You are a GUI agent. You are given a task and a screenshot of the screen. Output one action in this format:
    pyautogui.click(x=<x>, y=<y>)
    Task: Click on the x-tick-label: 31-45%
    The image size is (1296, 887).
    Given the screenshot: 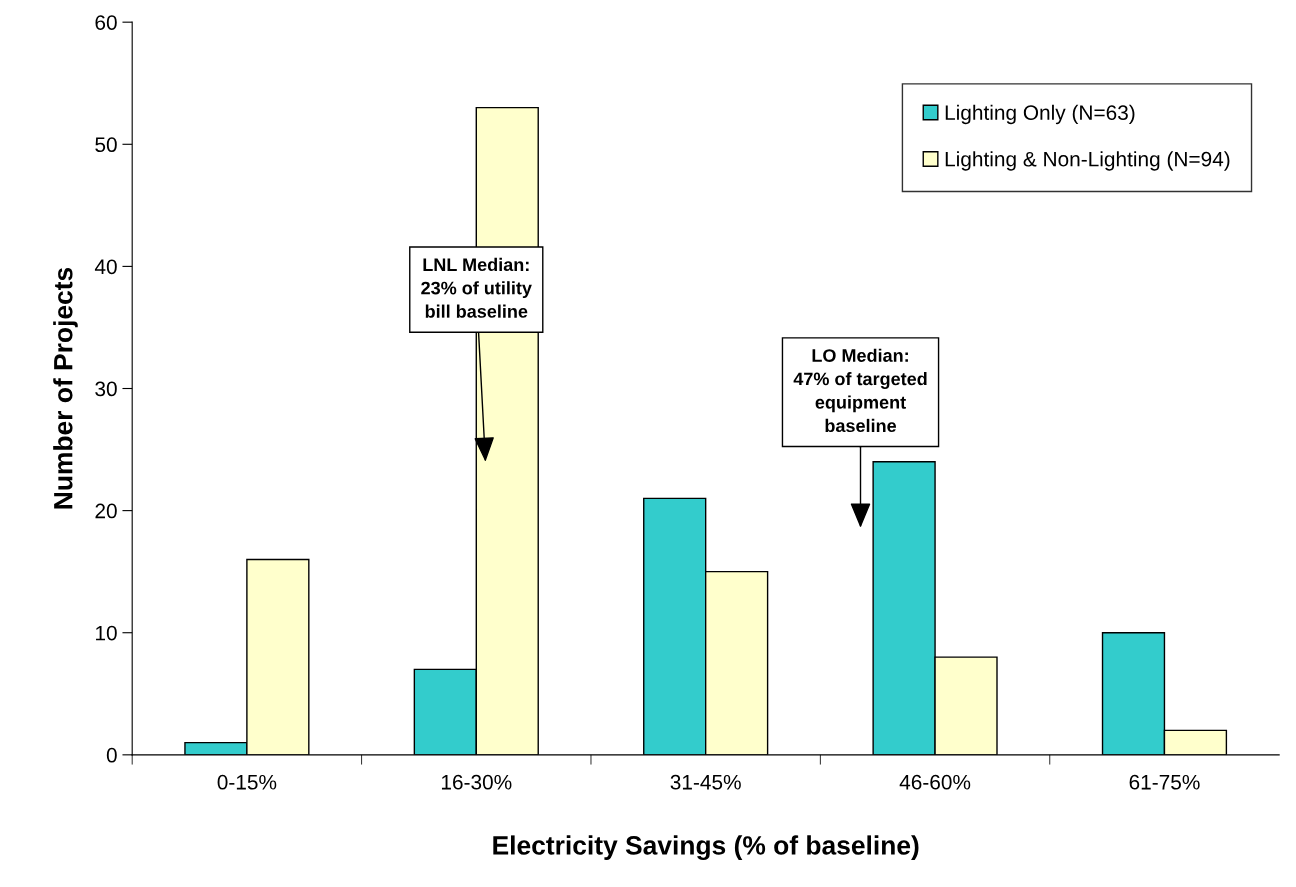 What is the action you would take?
    pyautogui.click(x=705, y=782)
    